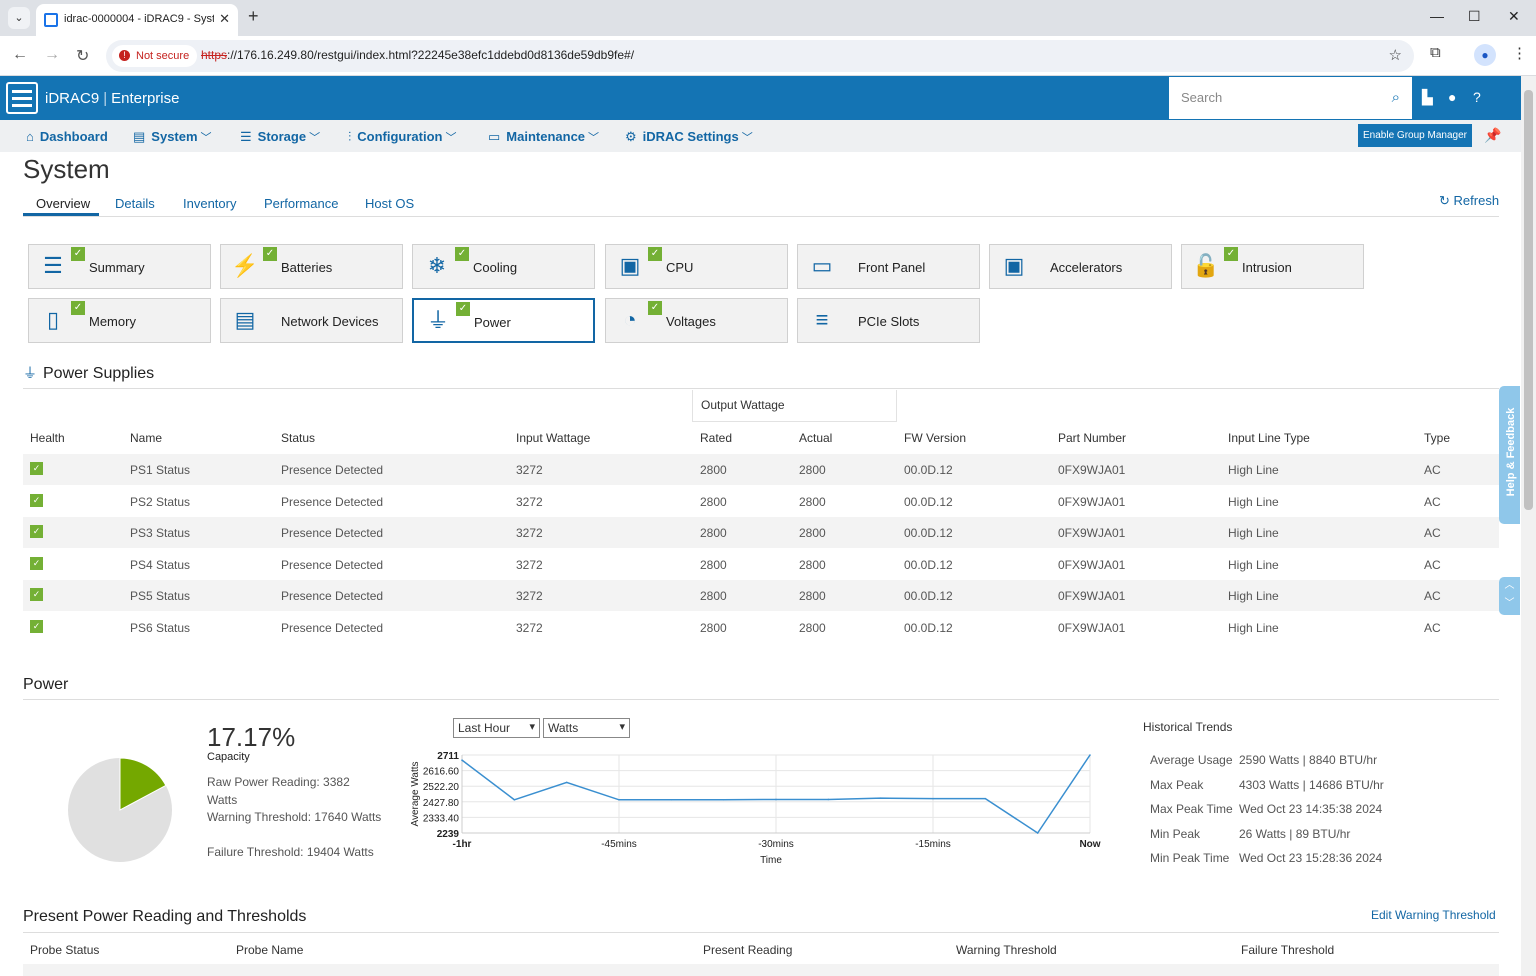 The image size is (1536, 976). I want to click on bookmark-star-icon: ☆, so click(1395, 55).